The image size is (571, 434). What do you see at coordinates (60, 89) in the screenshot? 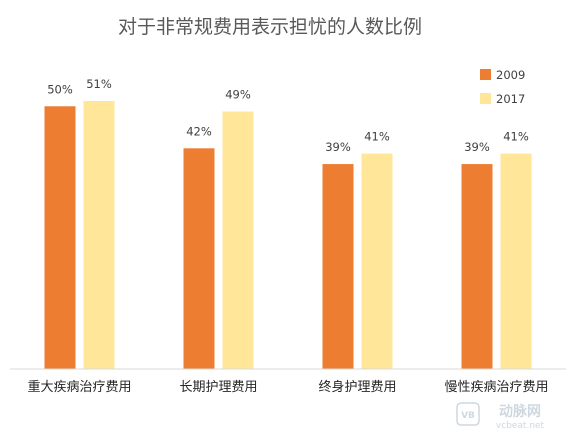
I see `data-label-2009-0: 50%` at bounding box center [60, 89].